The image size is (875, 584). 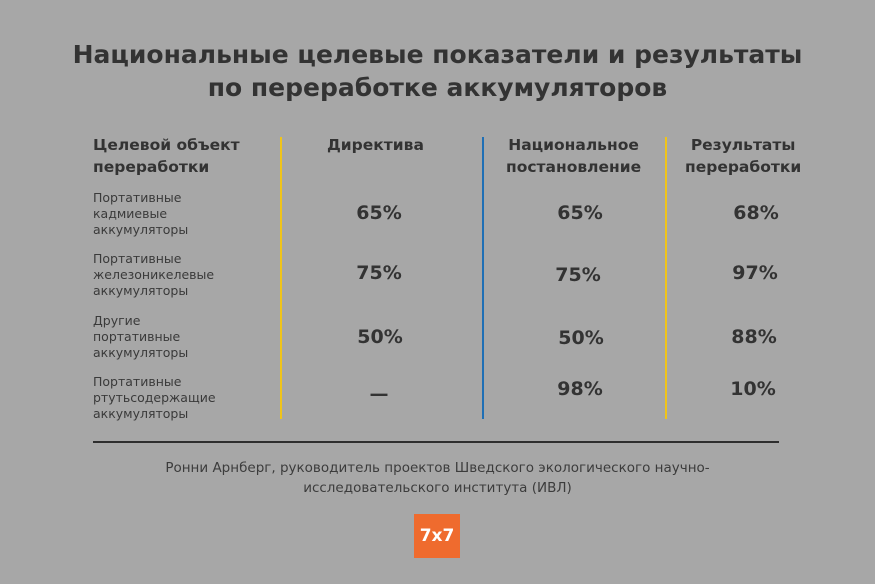 I want to click on row-label-line: железоникелевые, so click(x=154, y=274).